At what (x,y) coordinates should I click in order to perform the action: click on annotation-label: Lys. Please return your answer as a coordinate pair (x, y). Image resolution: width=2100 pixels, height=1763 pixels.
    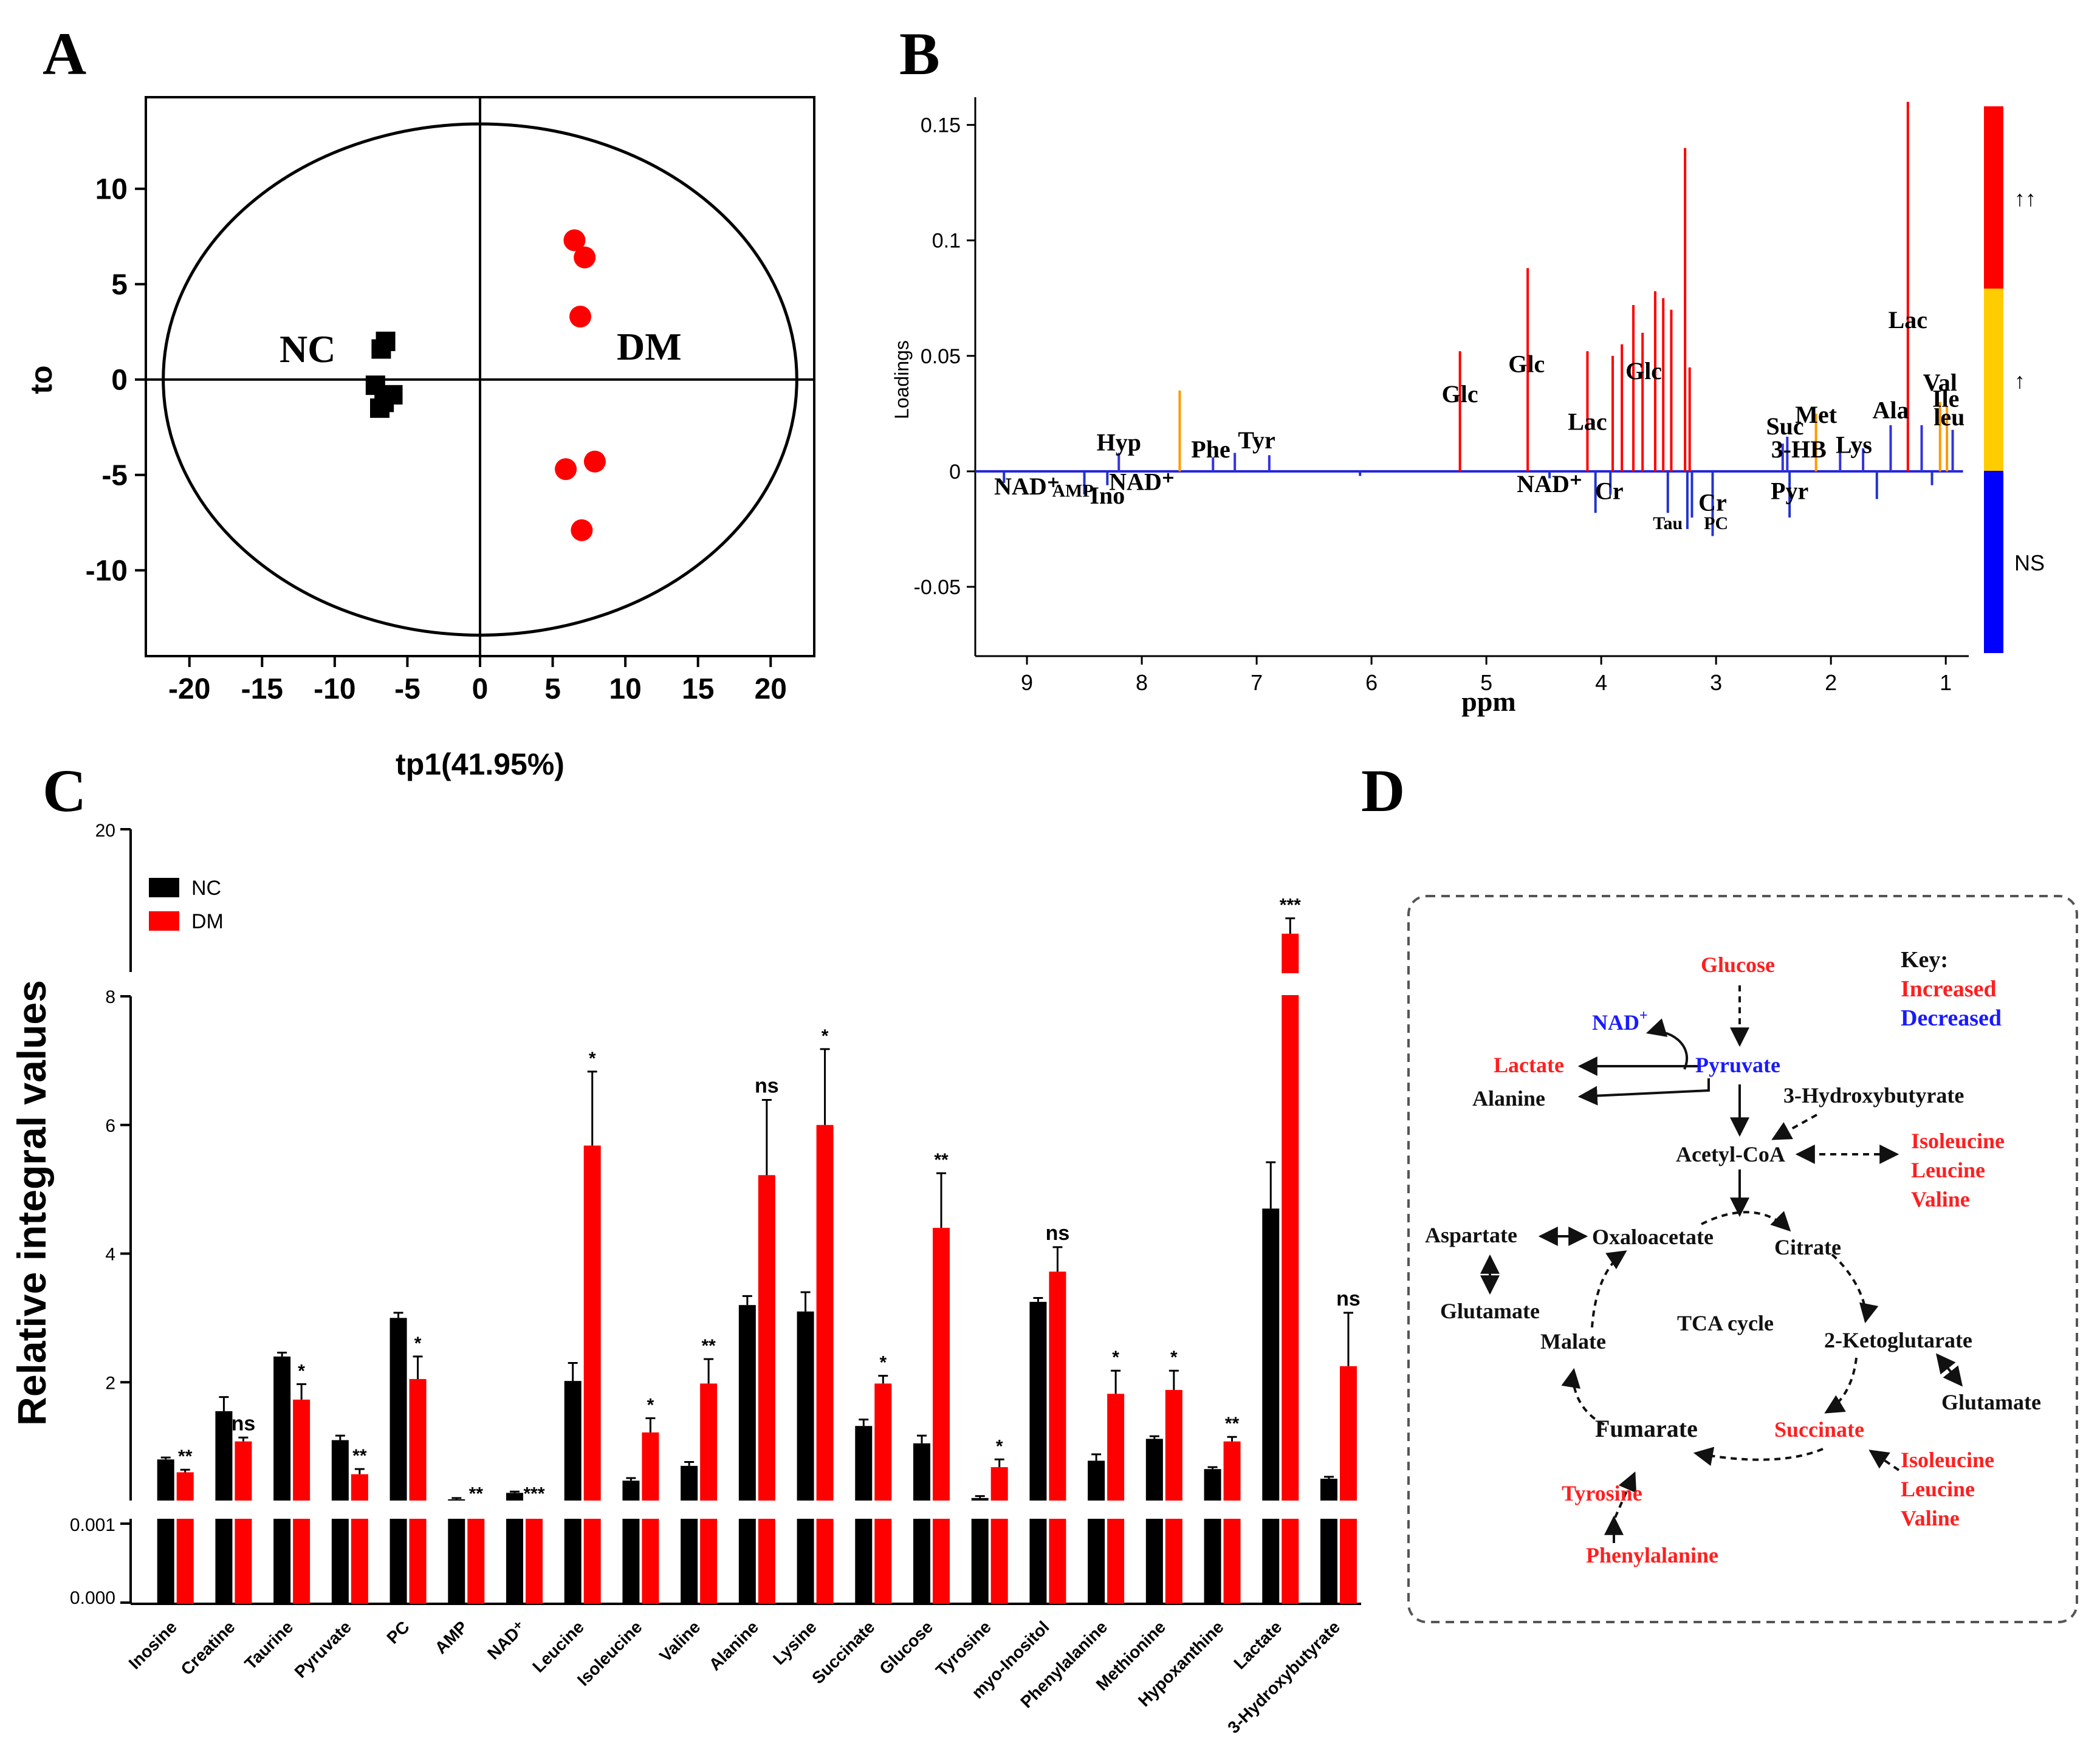
    Looking at the image, I should click on (1854, 444).